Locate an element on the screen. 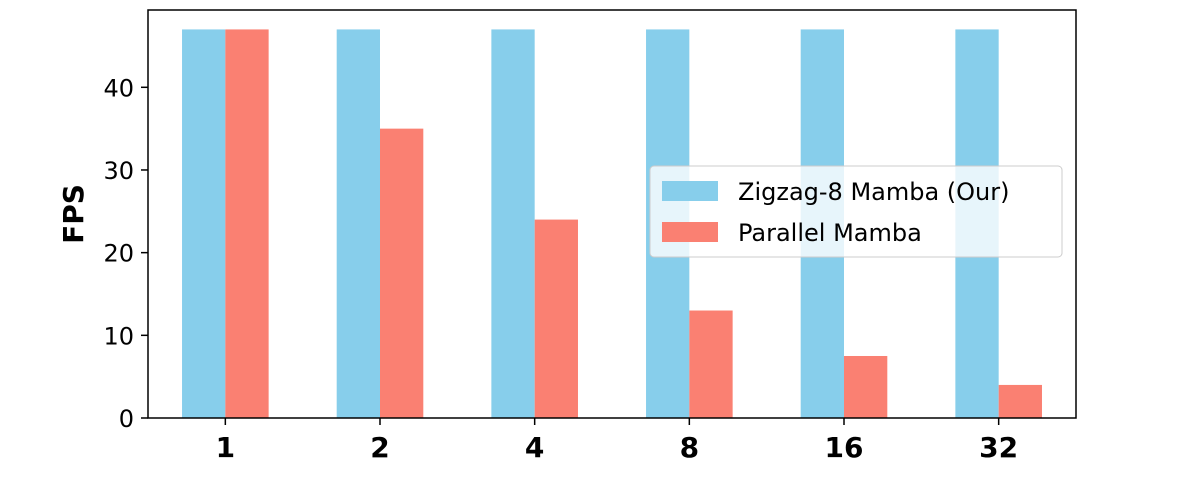  y-tick-label: 30 is located at coordinates (118, 171).